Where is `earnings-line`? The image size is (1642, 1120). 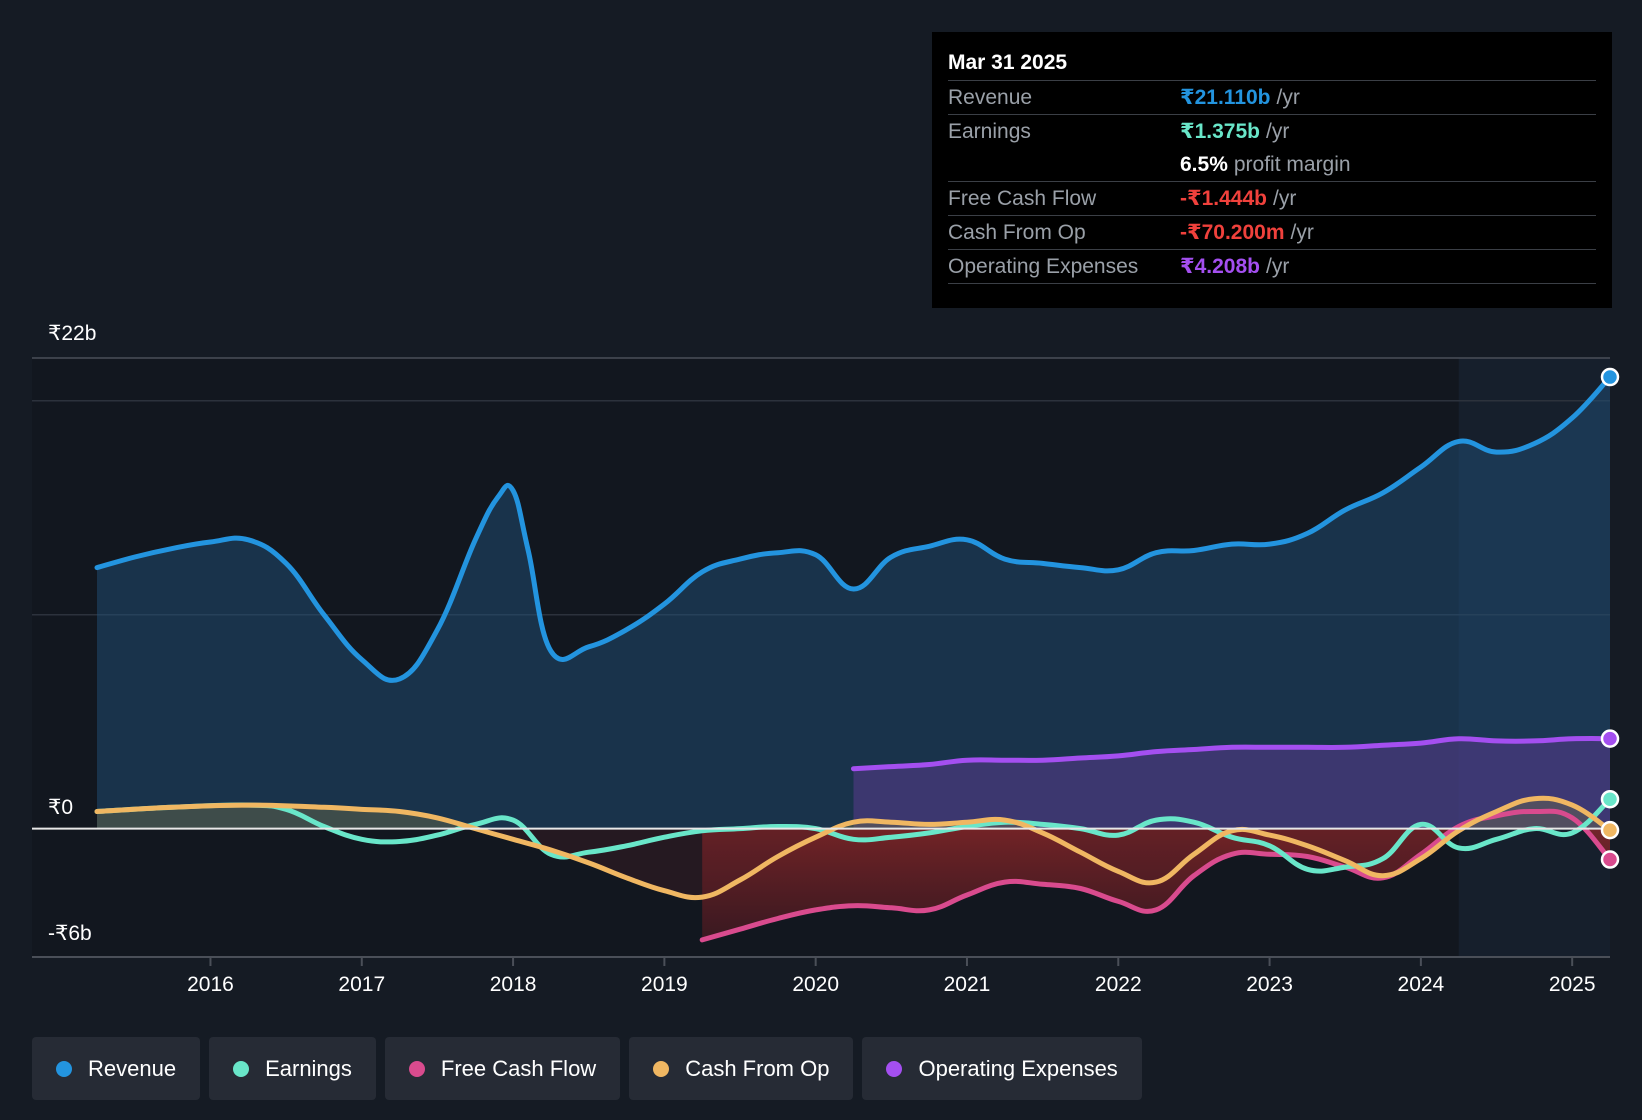
earnings-line is located at coordinates (853, 835).